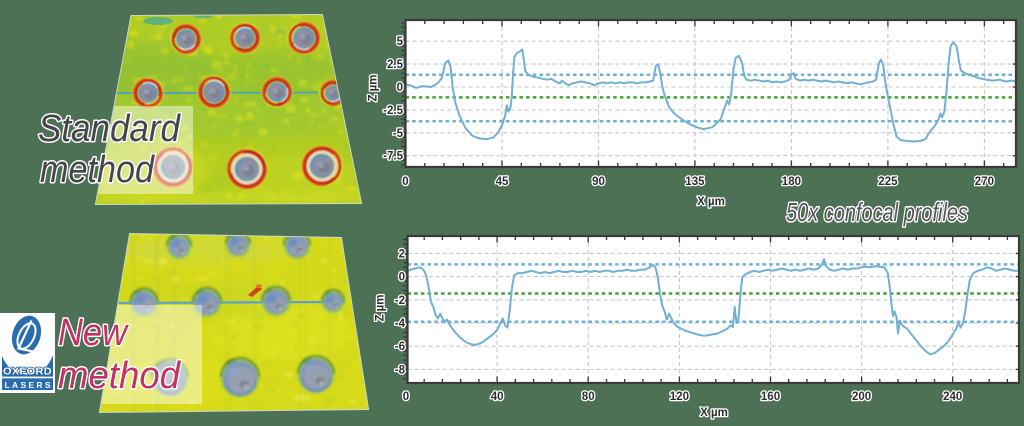 The image size is (1024, 426). I want to click on svg-text: 40, so click(497, 397).